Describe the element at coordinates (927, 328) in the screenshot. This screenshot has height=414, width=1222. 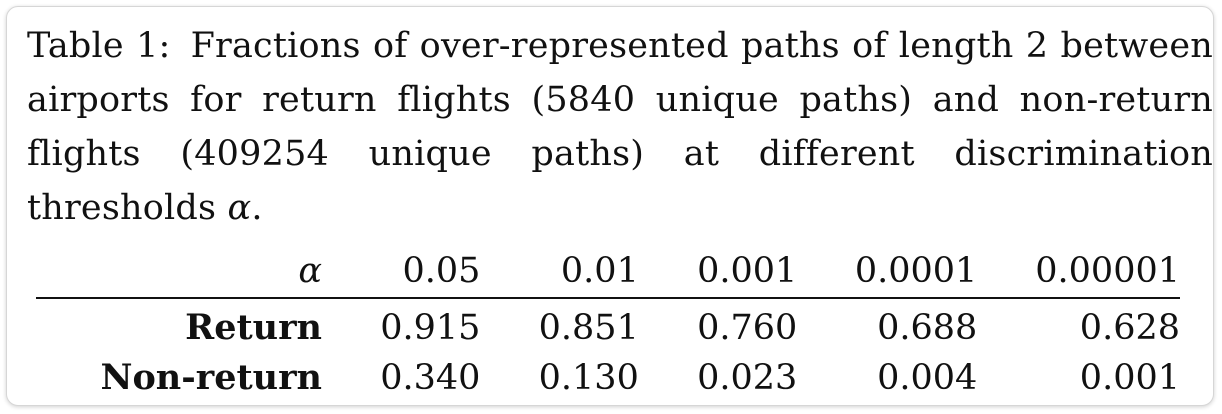
I see `table-cell: 0.688` at that location.